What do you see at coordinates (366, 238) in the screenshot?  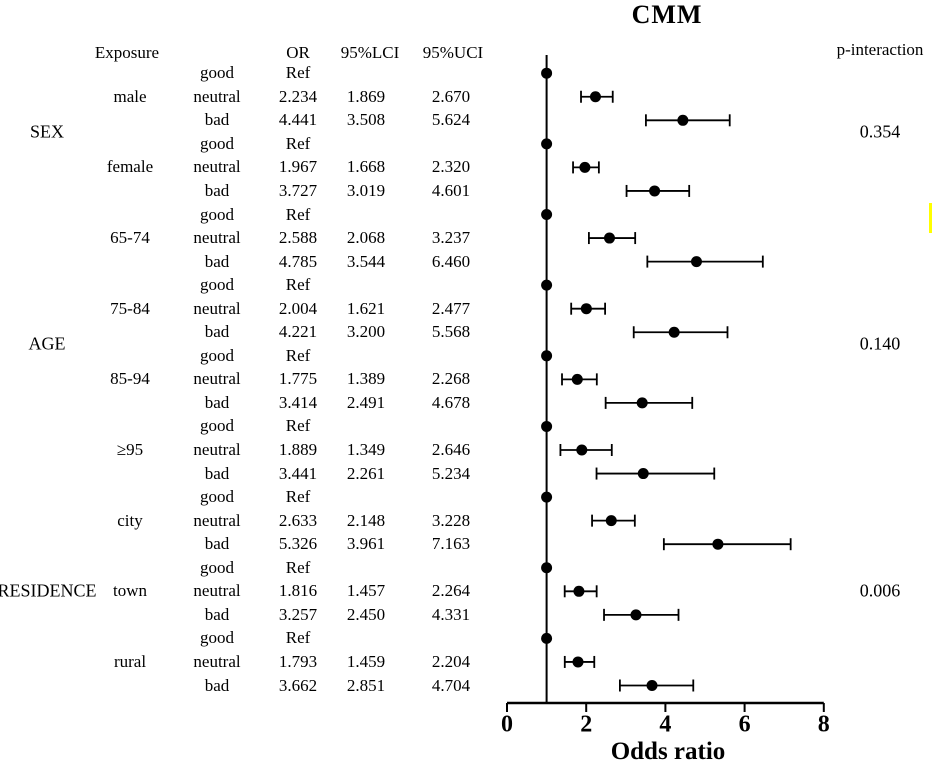 I see `lci-value: 2.068` at bounding box center [366, 238].